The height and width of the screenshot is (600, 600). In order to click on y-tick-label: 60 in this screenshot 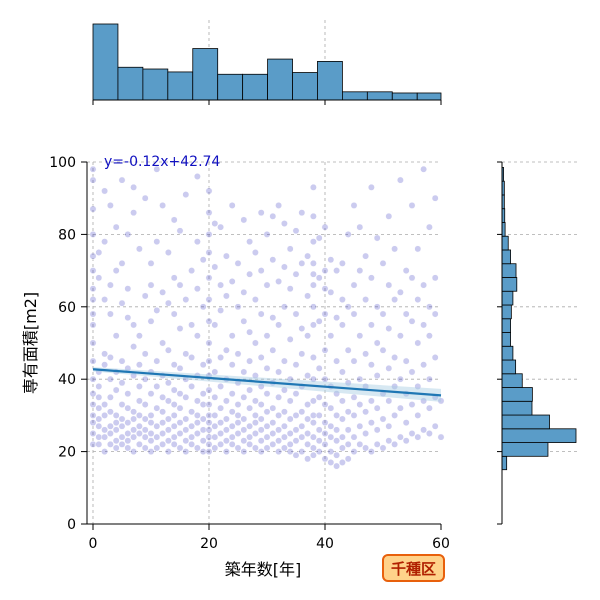, I will do `click(67, 308)`.